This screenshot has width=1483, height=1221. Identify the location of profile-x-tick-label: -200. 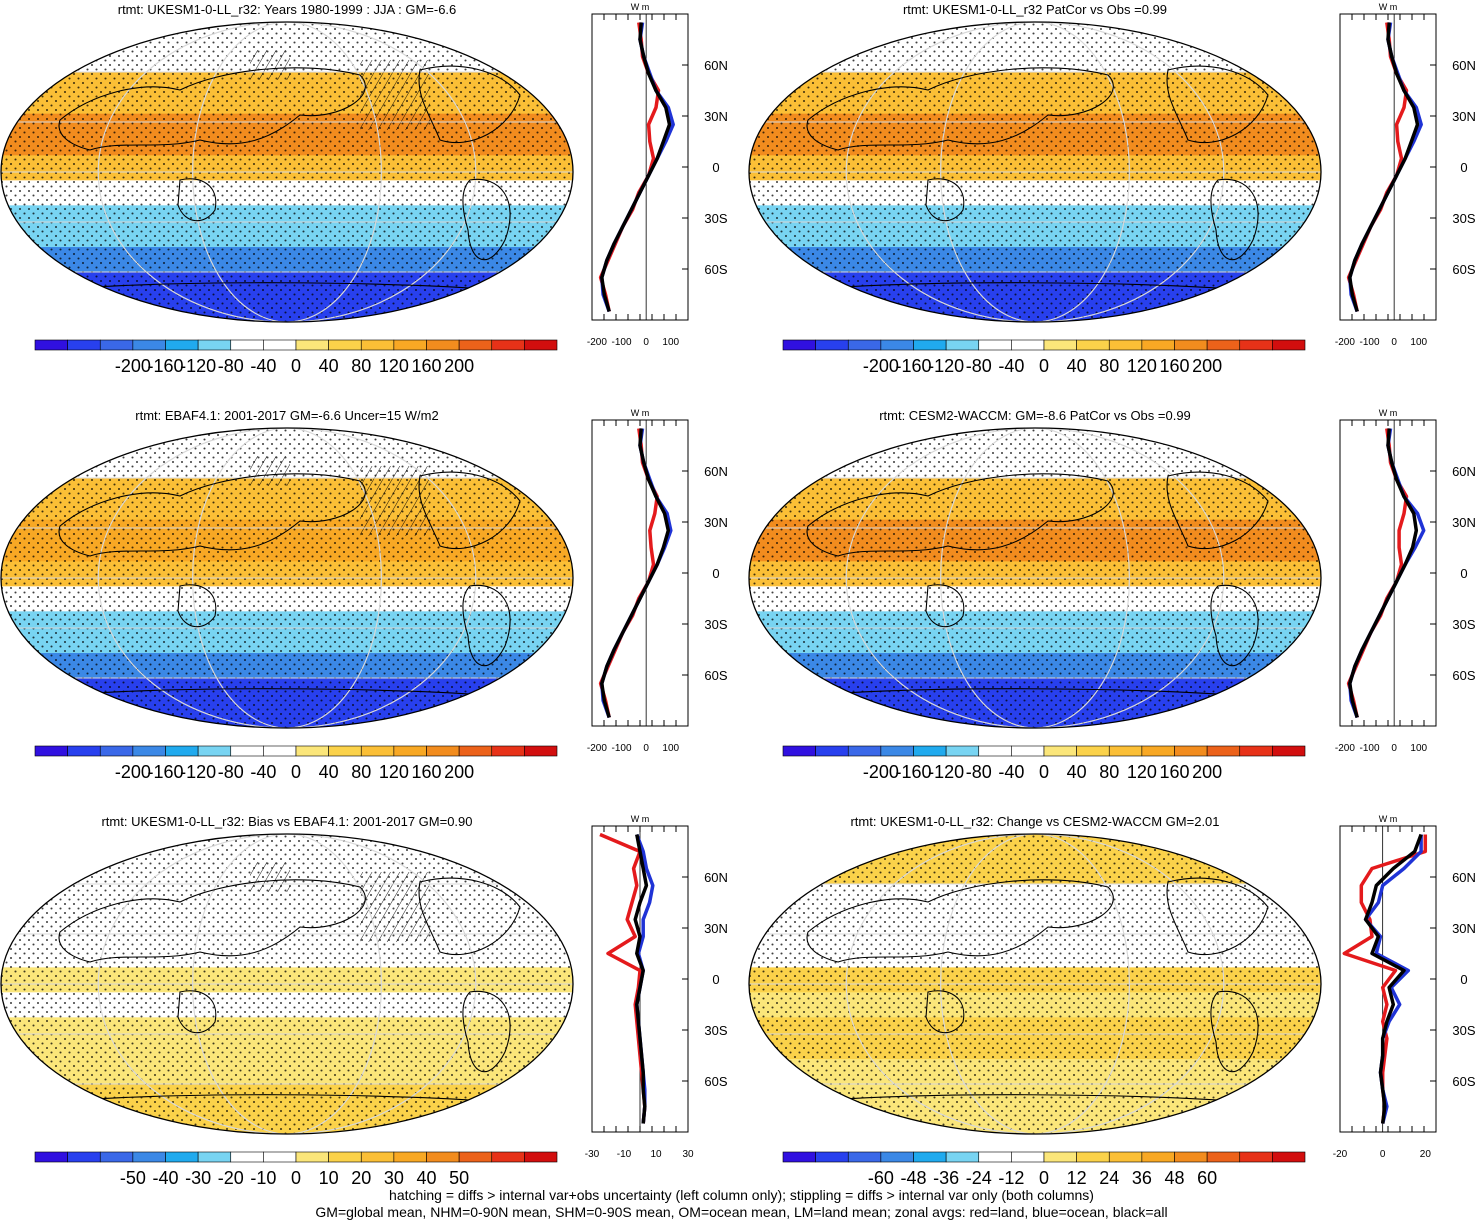
(1345, 748).